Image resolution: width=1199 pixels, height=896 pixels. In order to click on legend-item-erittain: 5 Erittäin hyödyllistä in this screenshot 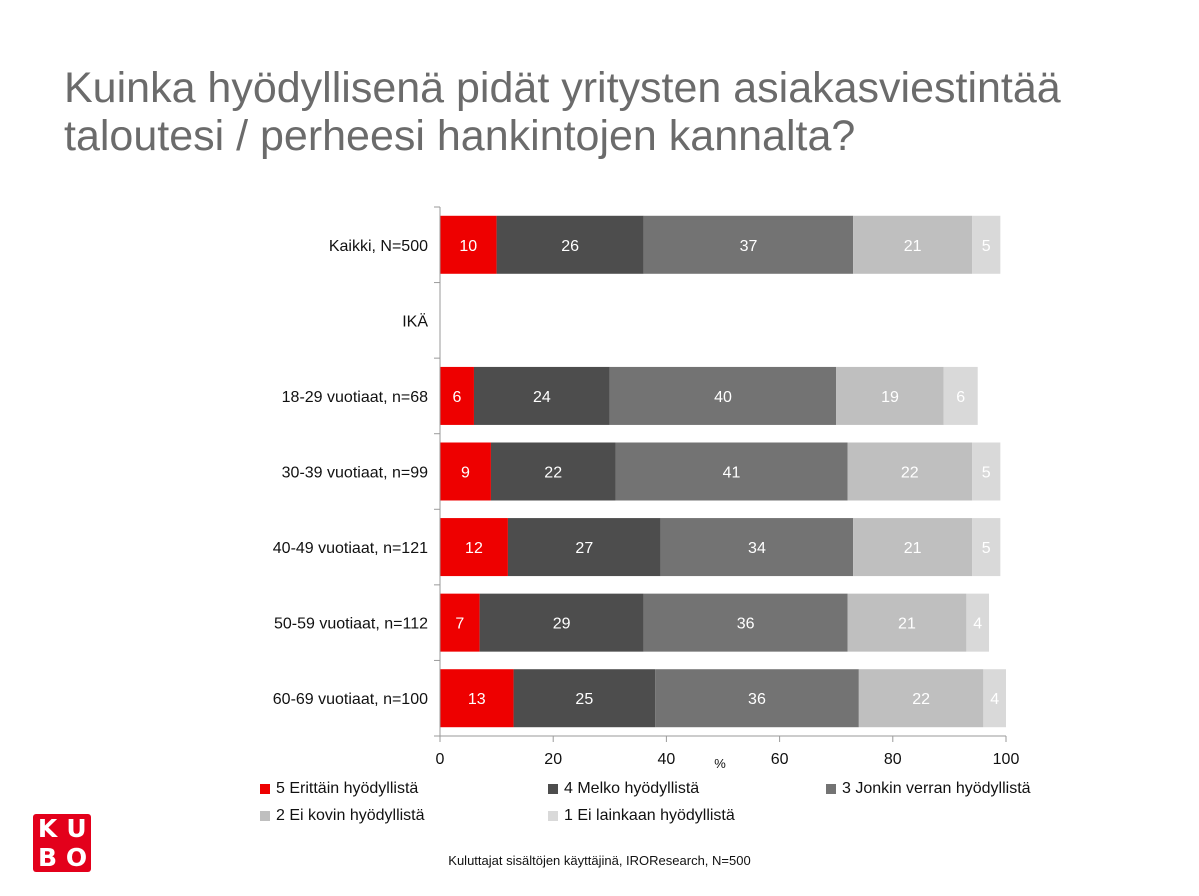, I will do `click(339, 789)`.